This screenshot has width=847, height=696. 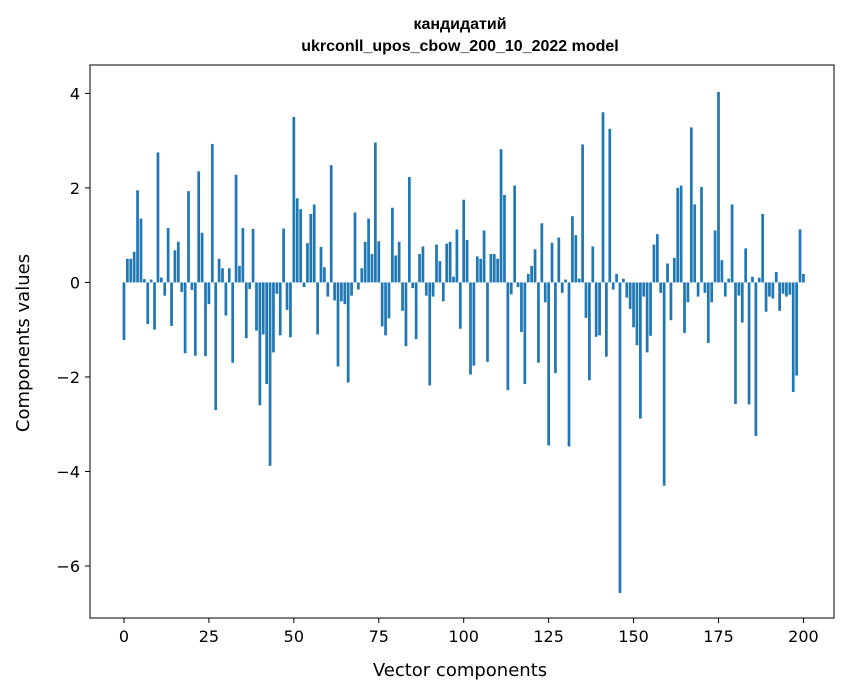 I want to click on x-axis-label: Vector components, so click(x=460, y=670).